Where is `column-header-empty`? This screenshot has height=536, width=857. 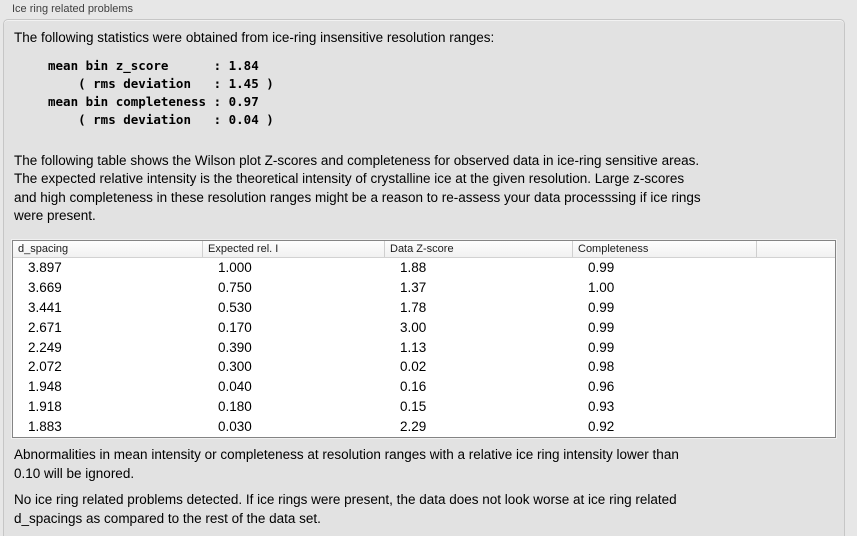
column-header-empty is located at coordinates (796, 249).